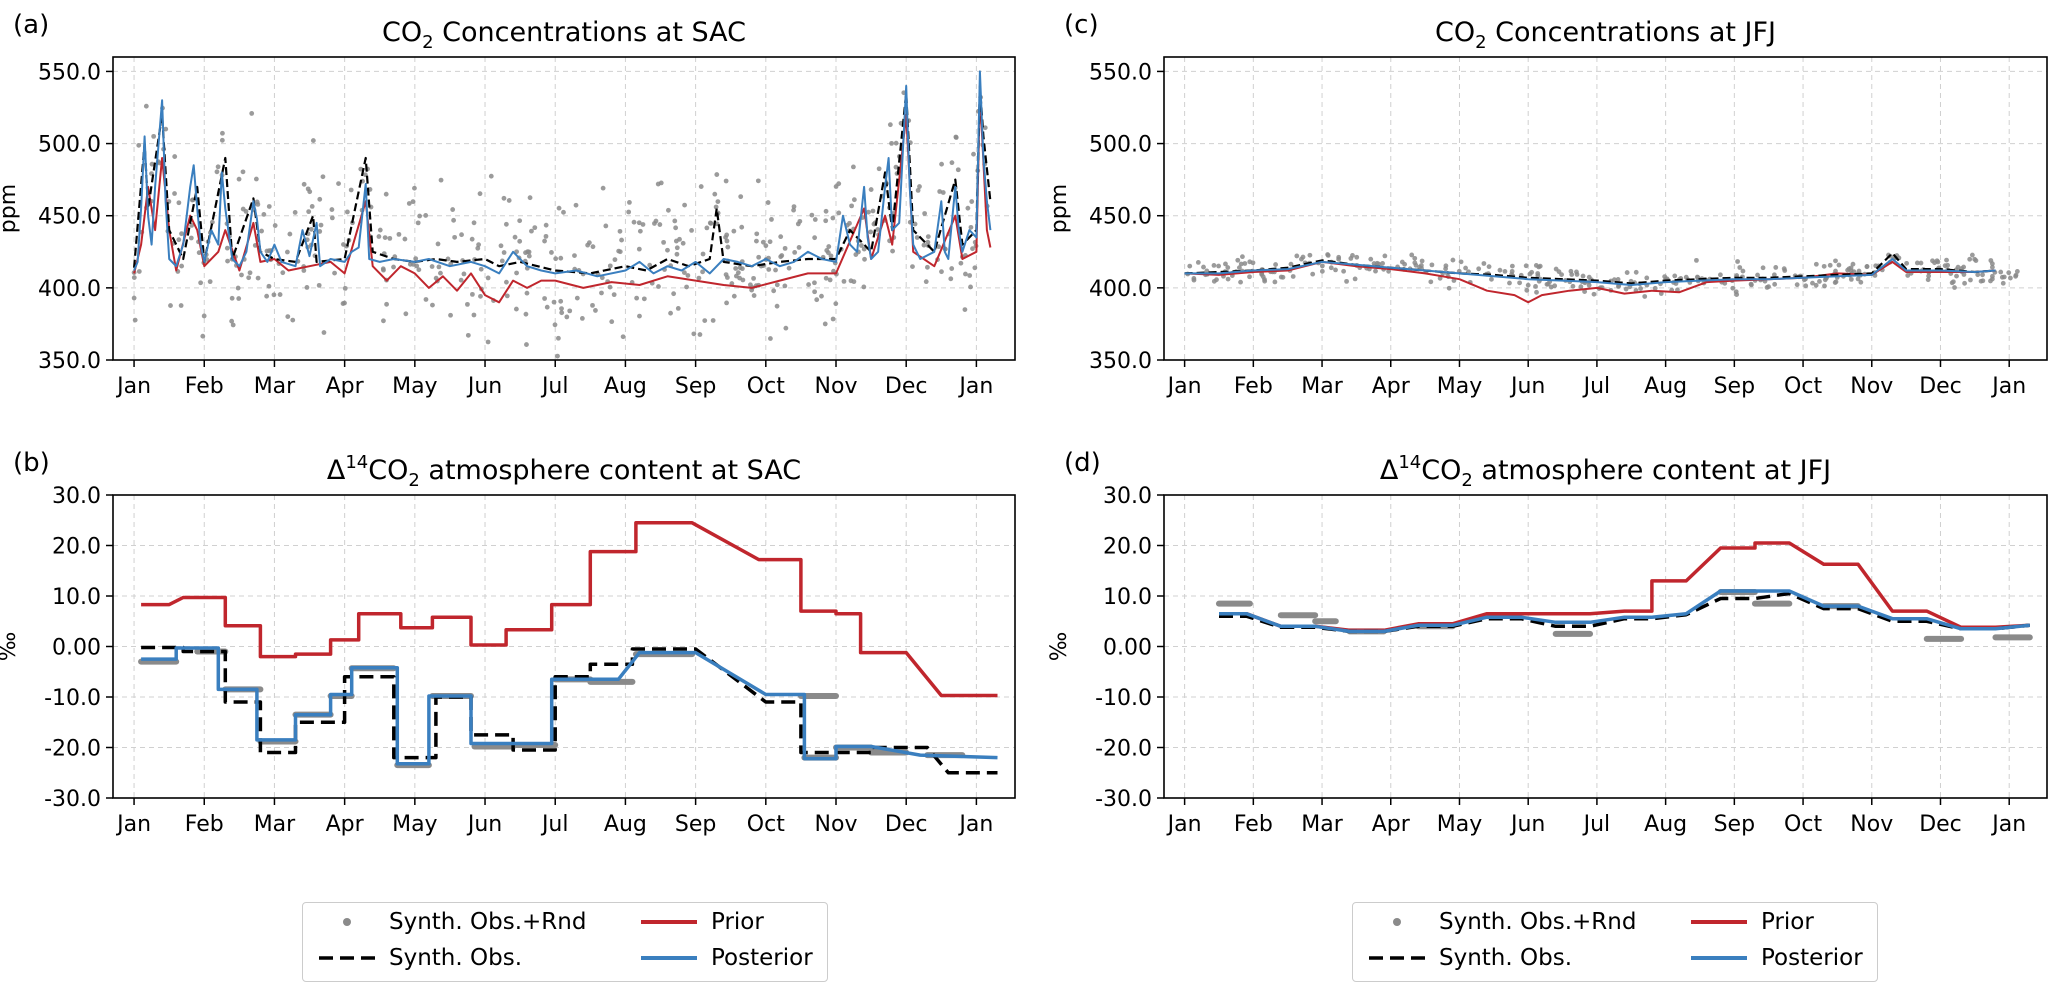 The width and height of the screenshot is (2067, 983). I want to click on tick-label-y: 500.0, so click(1120, 145).